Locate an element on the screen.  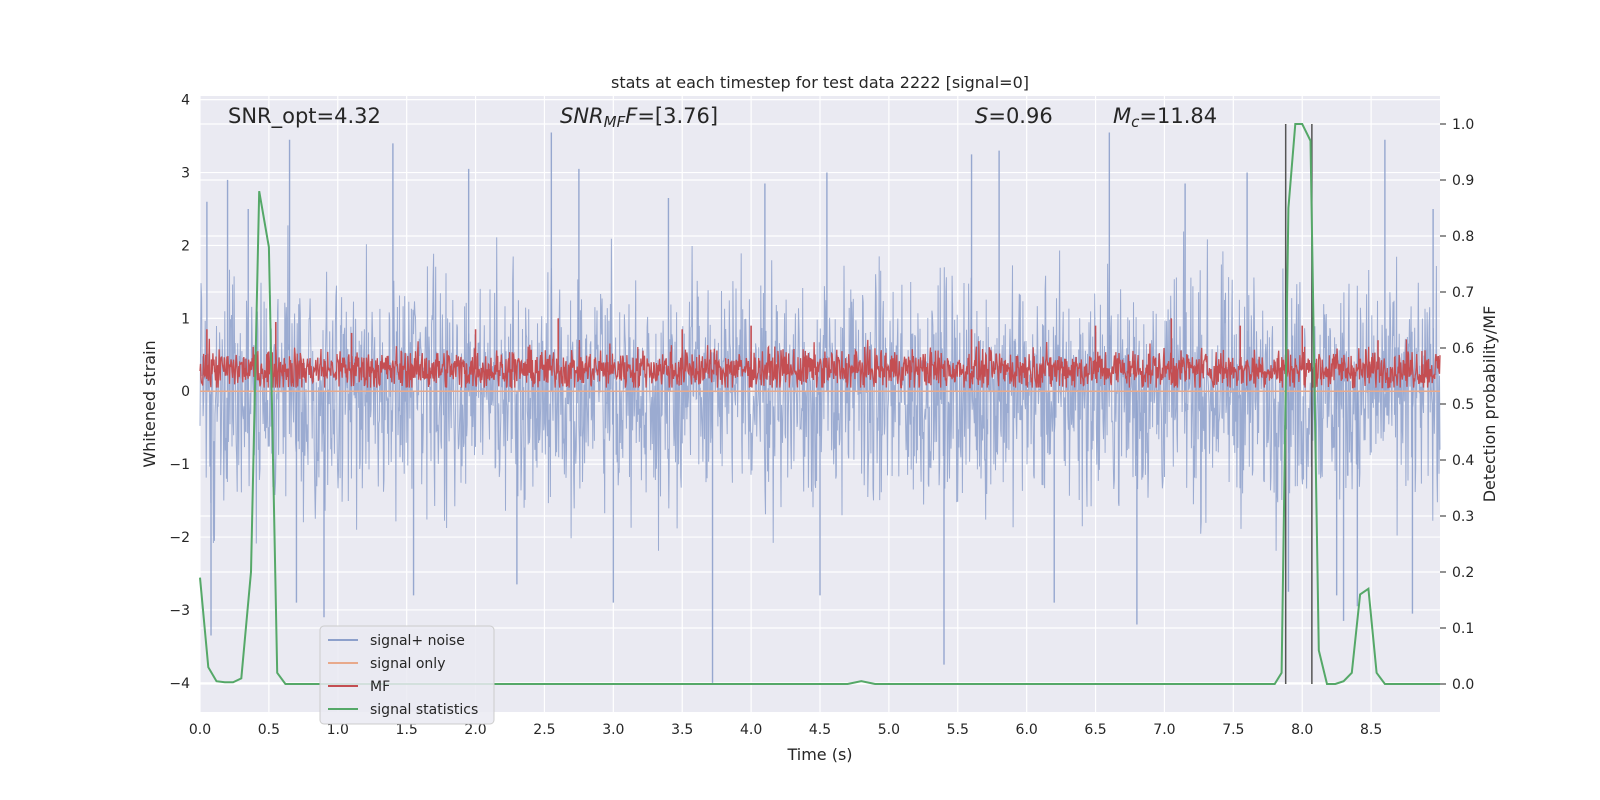
y-right-tick-8: 0.2 is located at coordinates (1463, 573).